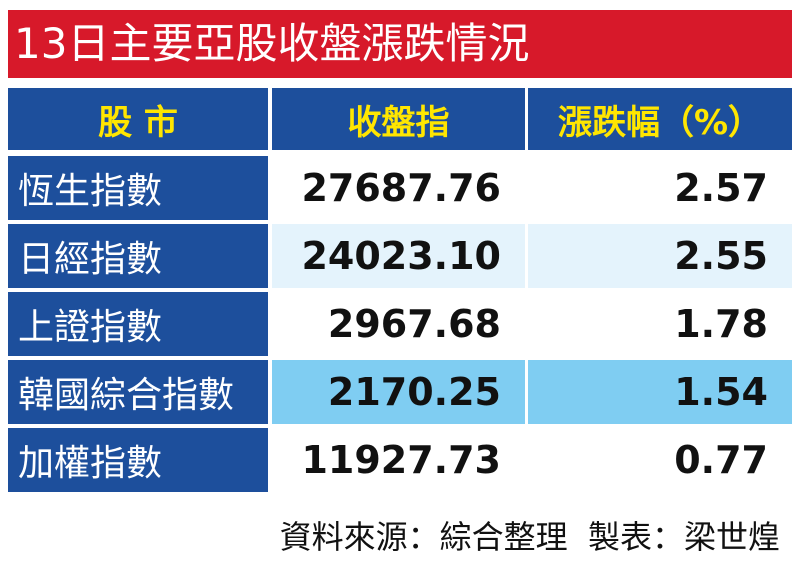 Image resolution: width=800 pixels, height=572 pixels. What do you see at coordinates (138, 256) in the screenshot?
I see `row-label: 日經指數` at bounding box center [138, 256].